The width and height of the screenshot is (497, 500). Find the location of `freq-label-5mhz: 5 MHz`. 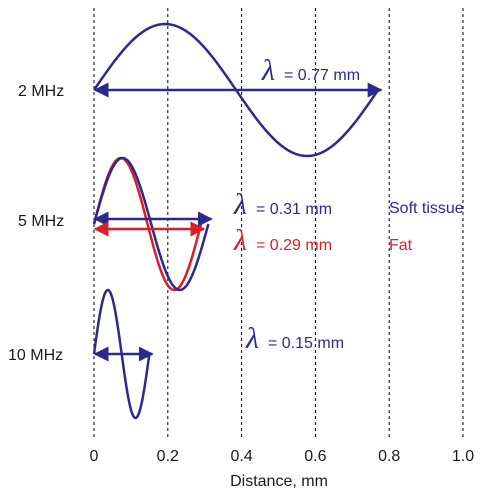

freq-label-5mhz: 5 MHz is located at coordinates (41, 221).